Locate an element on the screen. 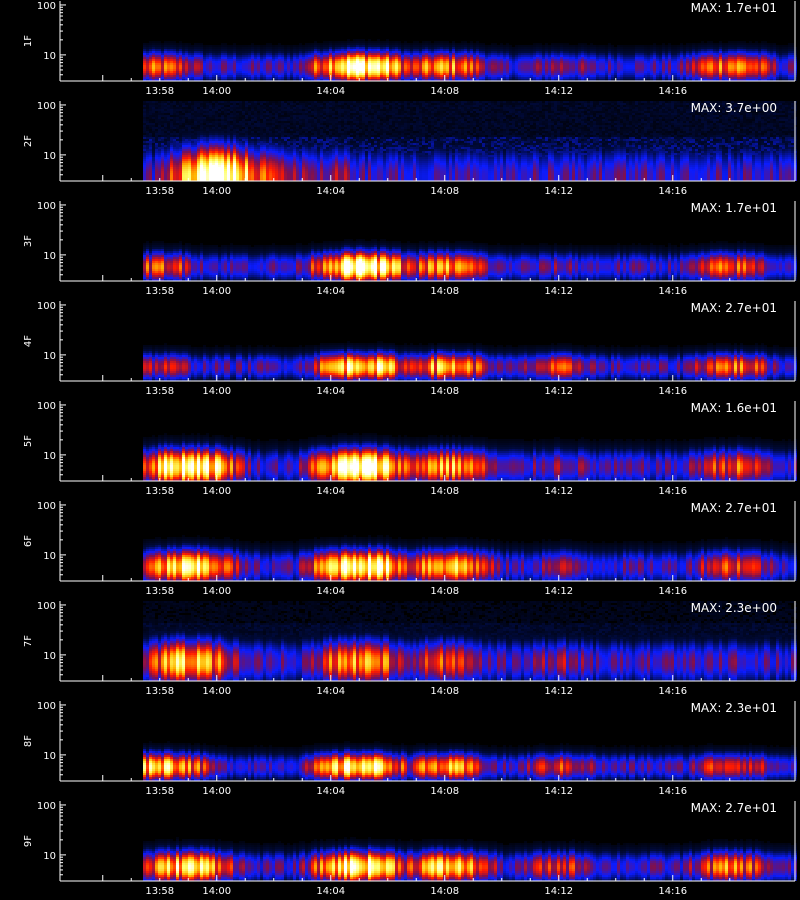  y-axis-label: 1F is located at coordinates (28, 41).